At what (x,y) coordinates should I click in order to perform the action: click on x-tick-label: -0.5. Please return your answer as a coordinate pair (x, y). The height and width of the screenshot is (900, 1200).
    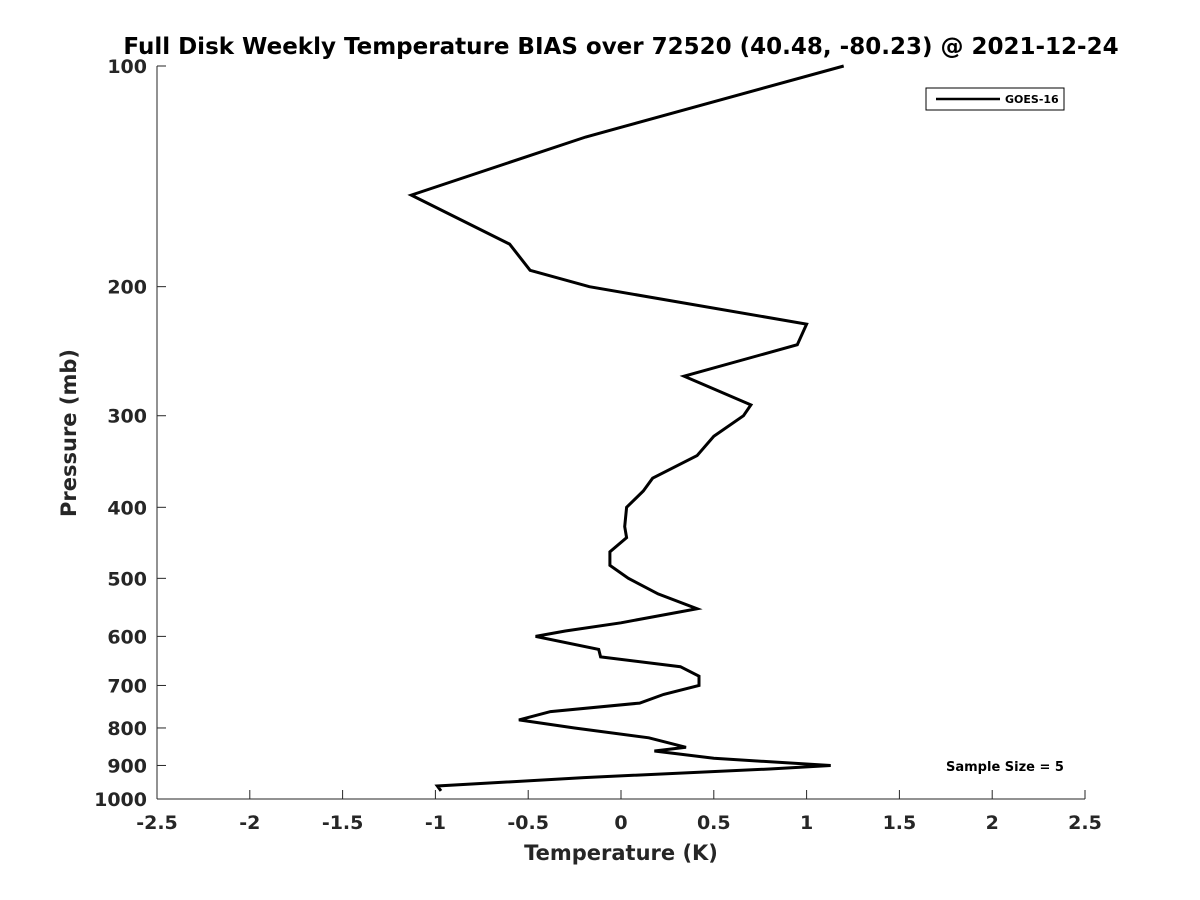
    Looking at the image, I should click on (528, 823).